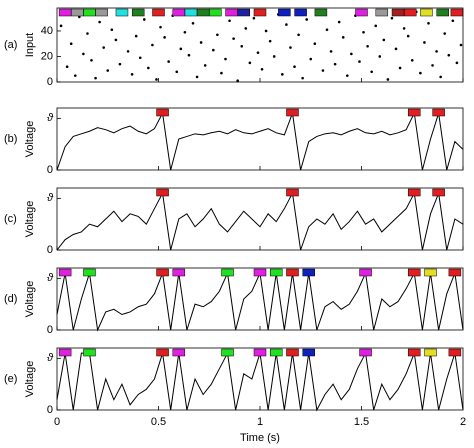 The width and height of the screenshot is (474, 448). I want to click on x-tick-label: 0, so click(57, 422).